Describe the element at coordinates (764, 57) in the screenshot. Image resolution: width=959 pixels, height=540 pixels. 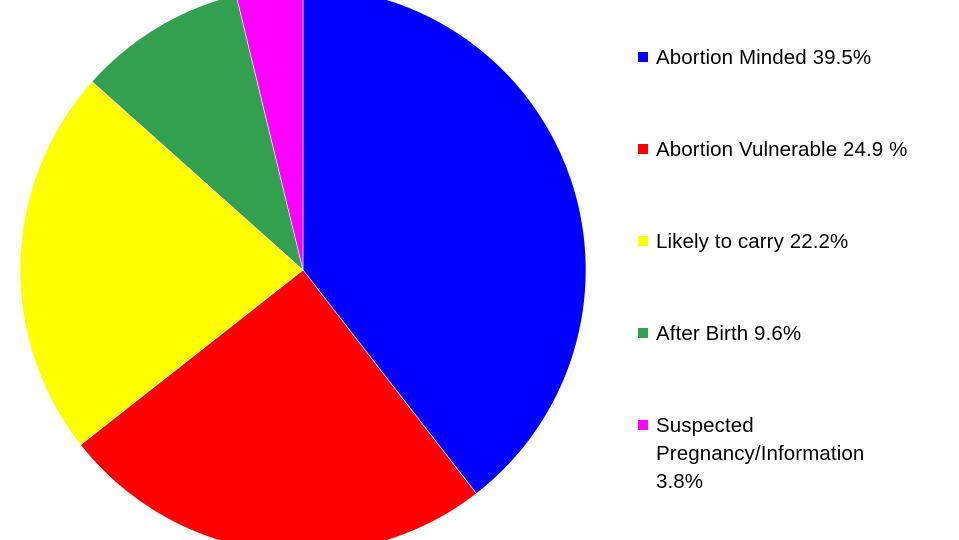
I see `legend-label-abortion-minded: Abortion Minded 39.5%` at that location.